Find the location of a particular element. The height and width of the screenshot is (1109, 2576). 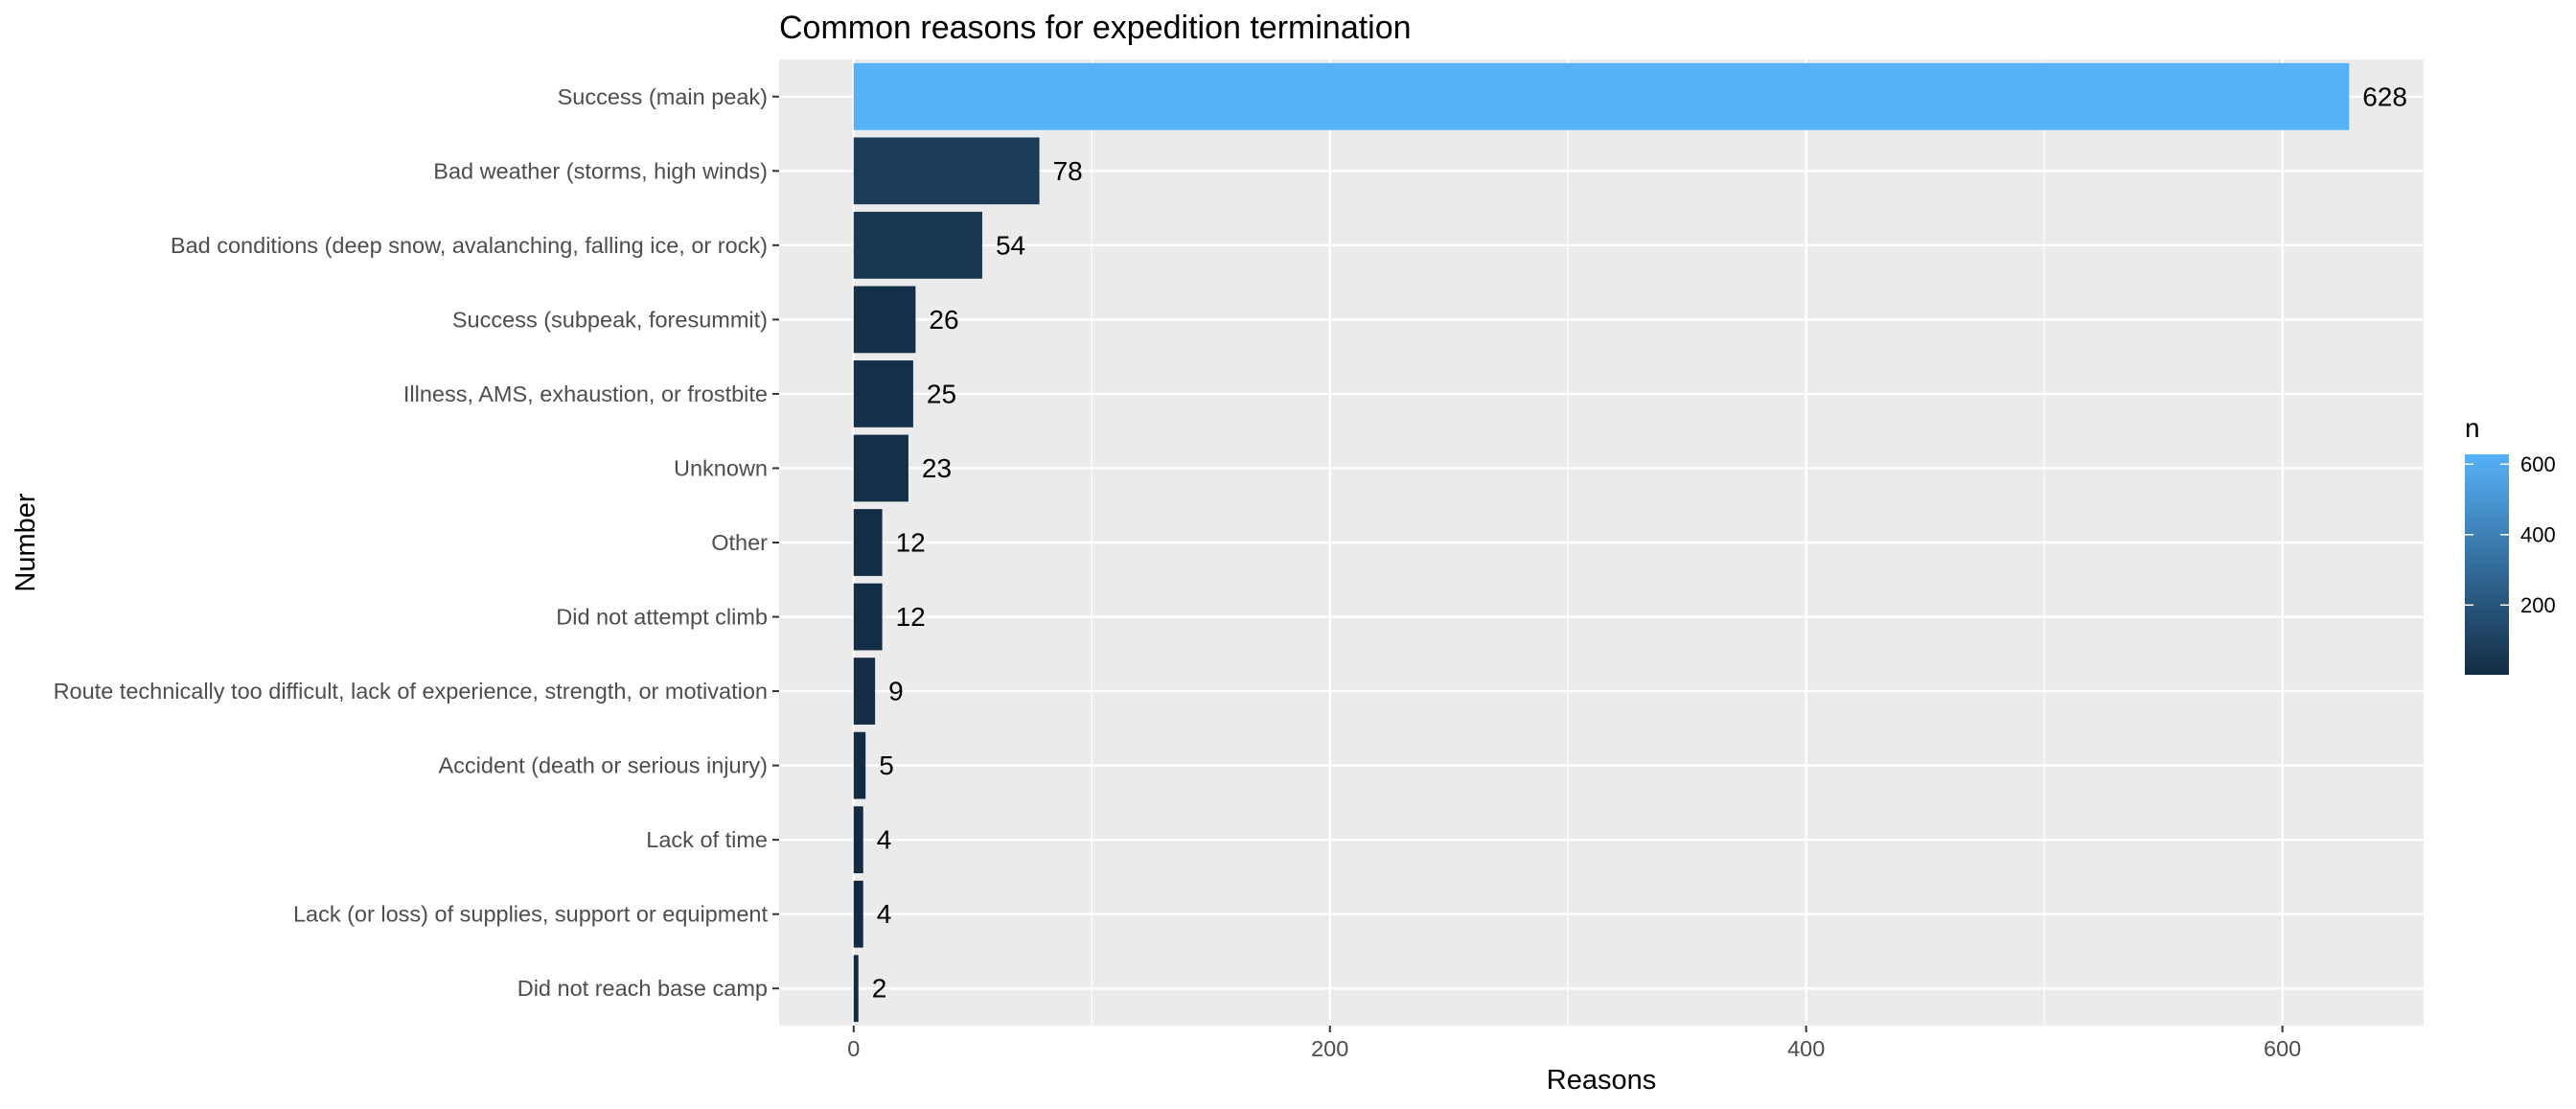

legend-colorbar is located at coordinates (2487, 565).